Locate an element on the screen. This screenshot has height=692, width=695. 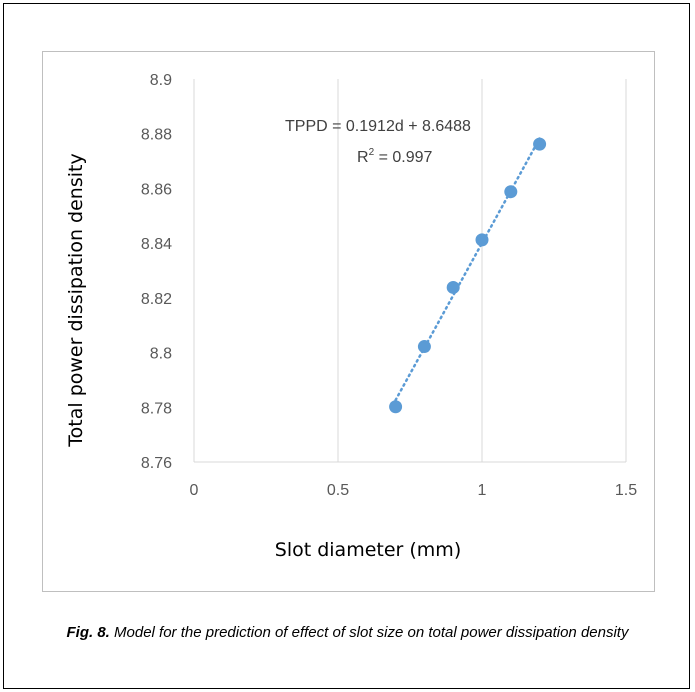
data-points is located at coordinates (468, 275).